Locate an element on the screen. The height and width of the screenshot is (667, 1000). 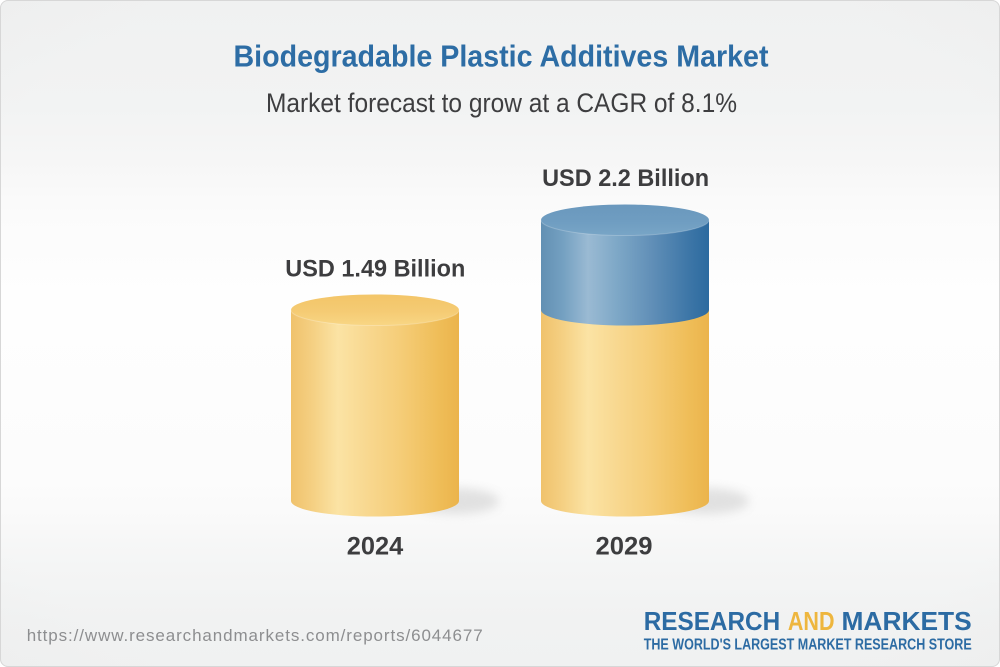
svg-text: 2029 is located at coordinates (624, 547).